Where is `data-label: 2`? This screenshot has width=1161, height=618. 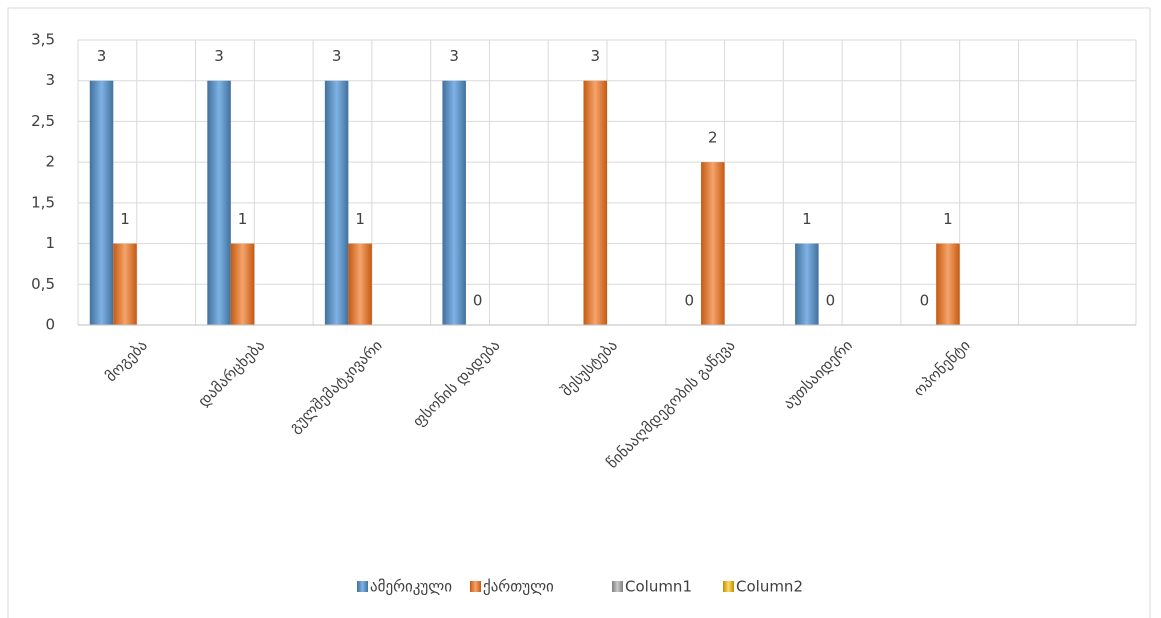
data-label: 2 is located at coordinates (713, 138).